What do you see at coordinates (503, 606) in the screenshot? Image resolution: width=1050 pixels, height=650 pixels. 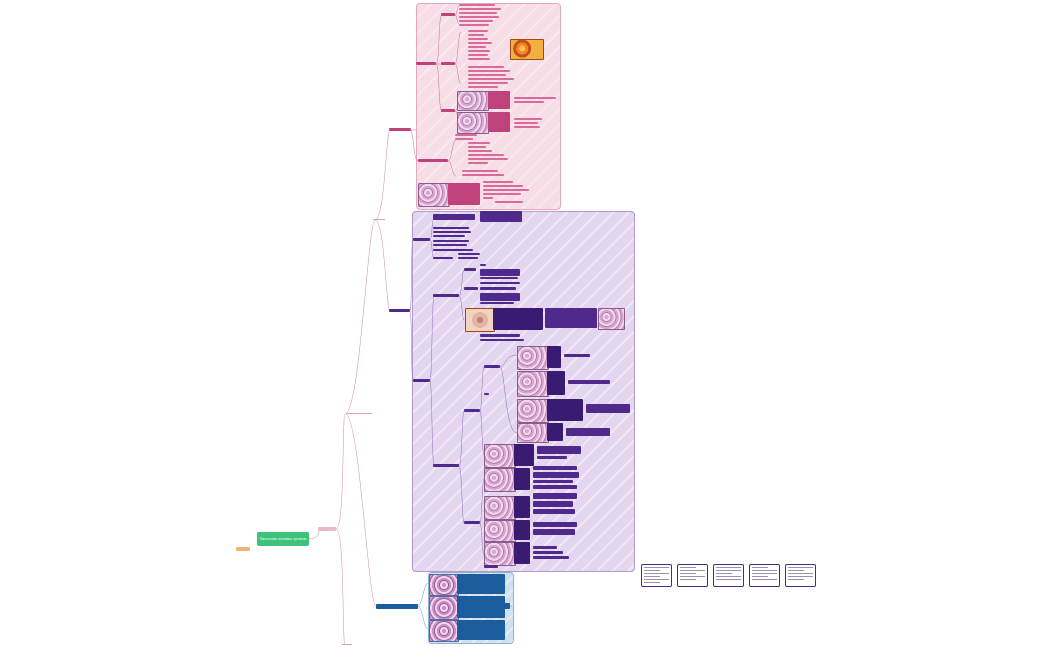 I see `blue-leaf` at bounding box center [503, 606].